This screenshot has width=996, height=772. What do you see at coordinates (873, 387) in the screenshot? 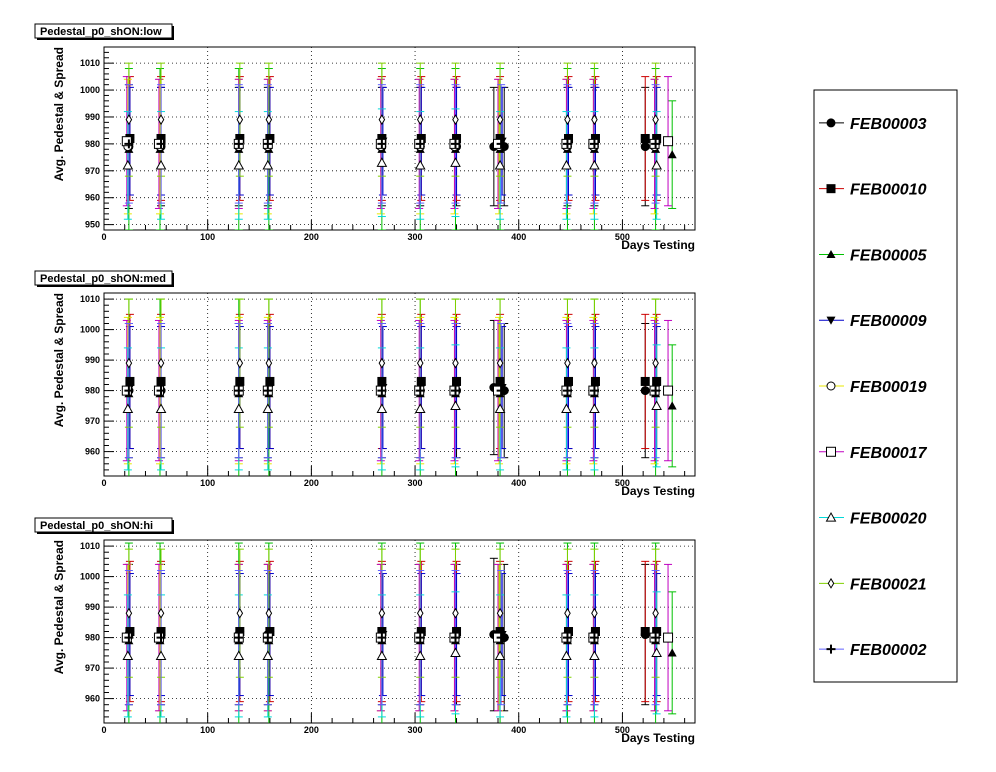
I see `legend-entry-FEB00019: FEB00019` at bounding box center [873, 387].